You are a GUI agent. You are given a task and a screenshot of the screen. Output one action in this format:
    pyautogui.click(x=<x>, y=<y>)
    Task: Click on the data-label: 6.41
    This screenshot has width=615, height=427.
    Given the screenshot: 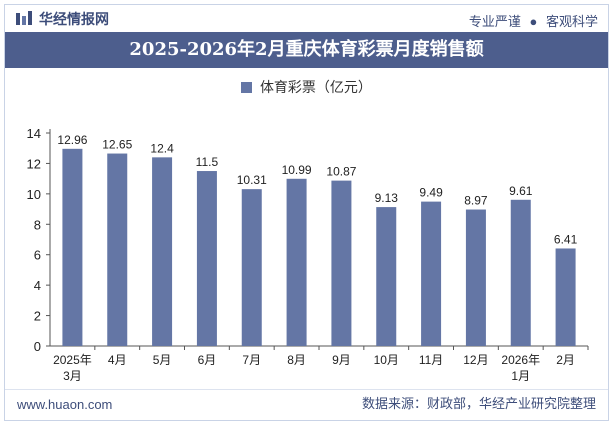 What is the action you would take?
    pyautogui.click(x=566, y=239)
    